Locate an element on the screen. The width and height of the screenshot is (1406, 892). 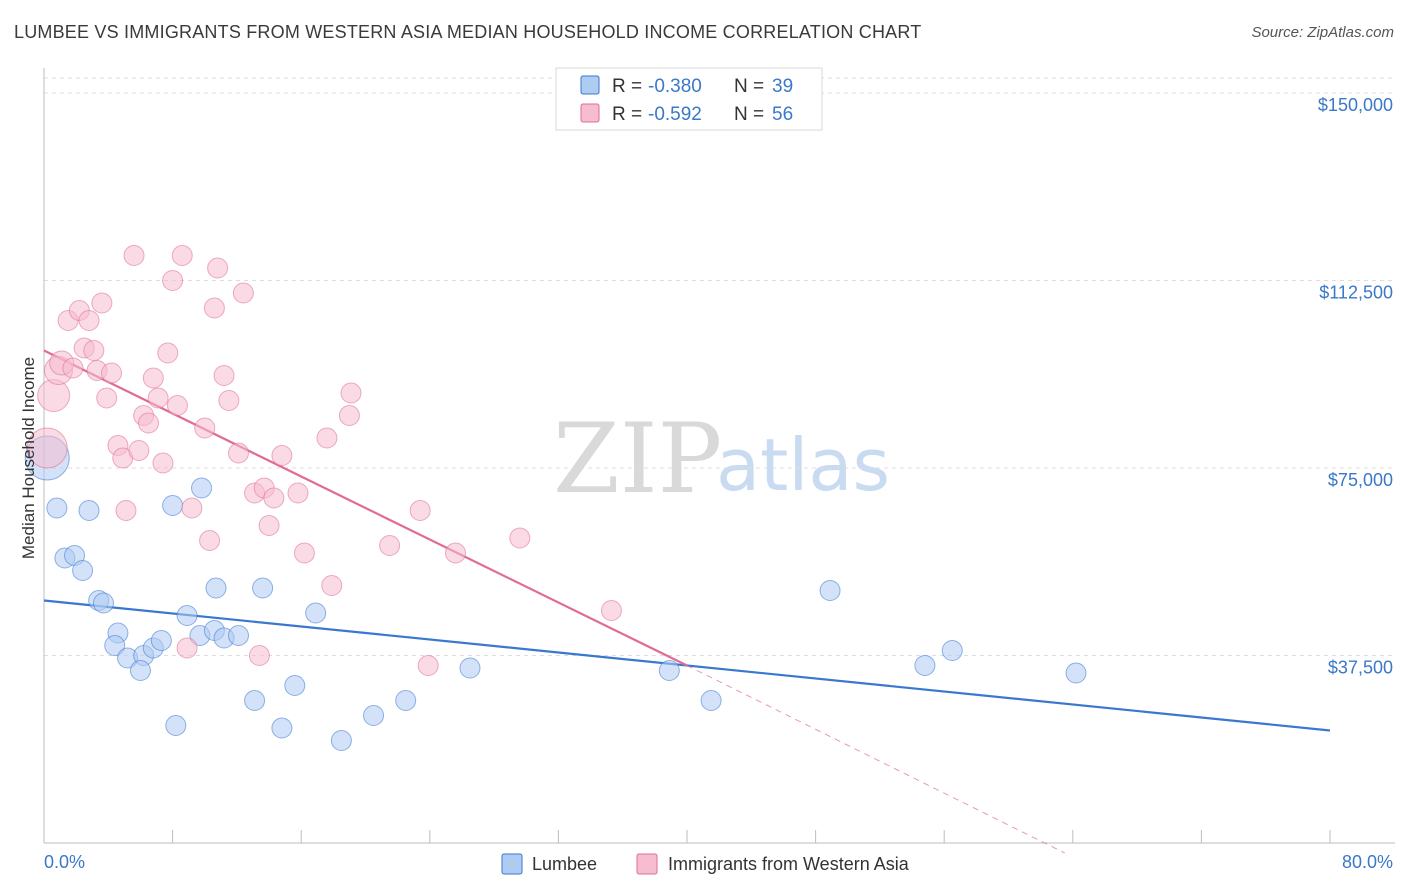
watermark-zip: ZIP is located at coordinates (637, 459).